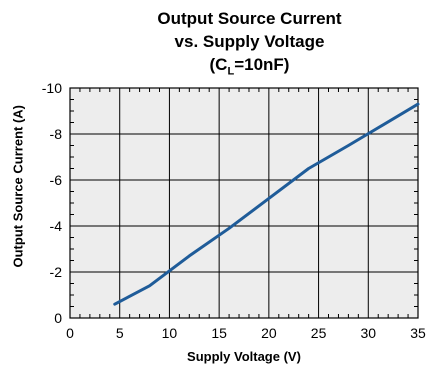 Image resolution: width=443 pixels, height=366 pixels. Describe the element at coordinates (120, 333) in the screenshot. I see `x-tick-label: 5` at that location.